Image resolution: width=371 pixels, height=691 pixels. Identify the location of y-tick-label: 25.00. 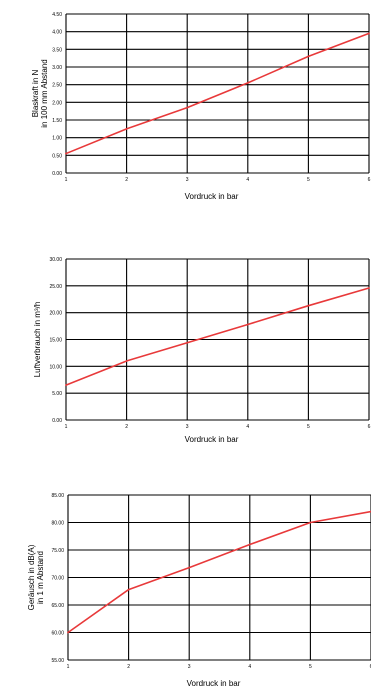
(55, 287).